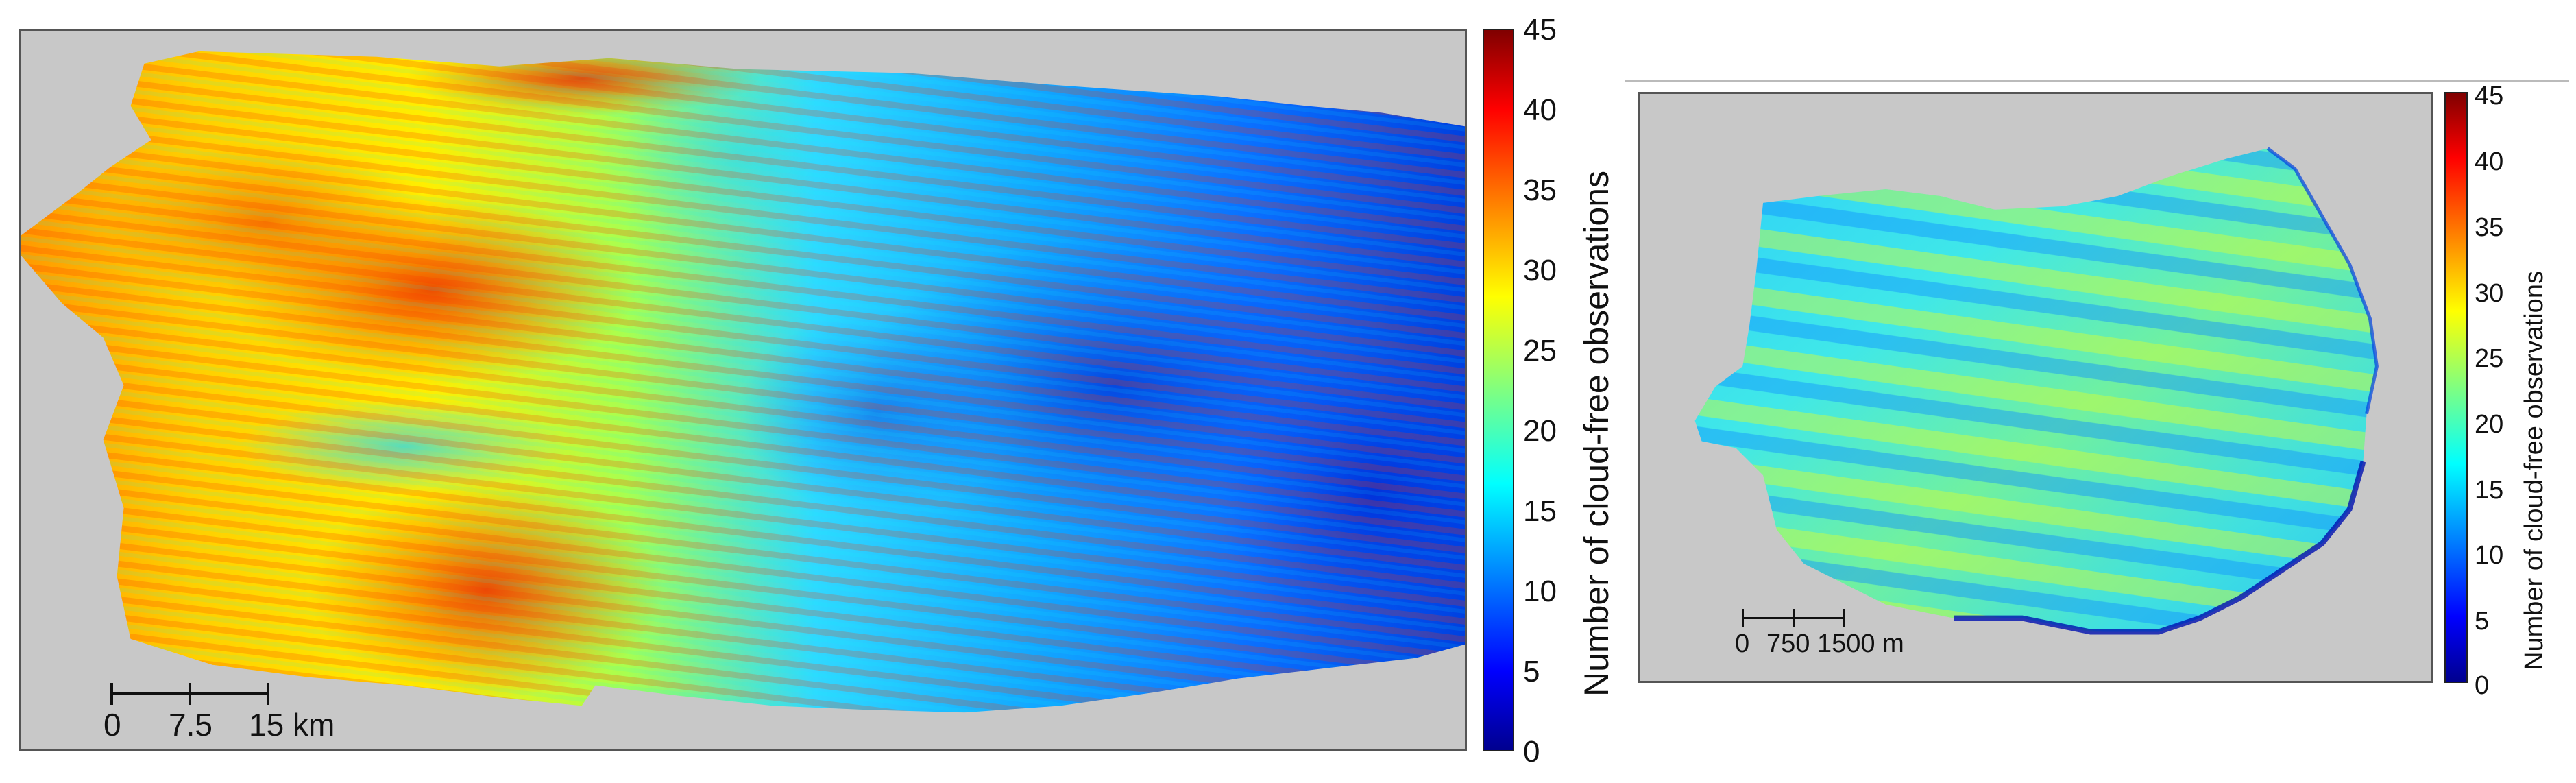 Image resolution: width=2576 pixels, height=783 pixels. What do you see at coordinates (2534, 471) in the screenshot?
I see `right-colorbar-title: Number of cloud-free observations` at bounding box center [2534, 471].